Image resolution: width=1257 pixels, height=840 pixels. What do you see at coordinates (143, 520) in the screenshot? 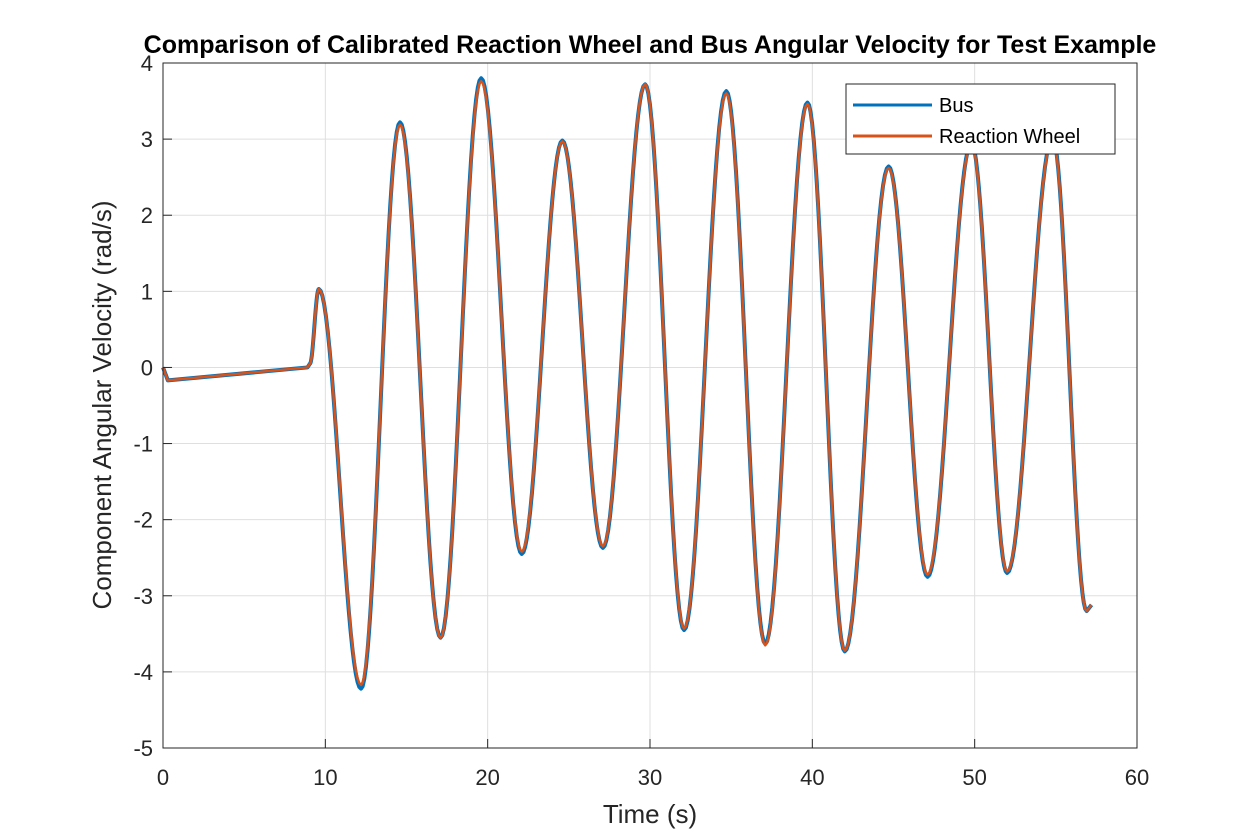
I see `y-tick-label: -2` at bounding box center [143, 520].